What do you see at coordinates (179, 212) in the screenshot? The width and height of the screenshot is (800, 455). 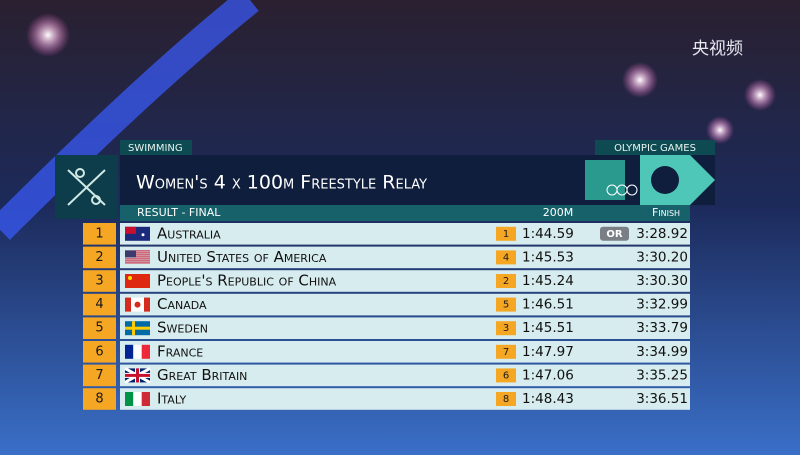 I see `stage-label: RESULT - FINAL` at bounding box center [179, 212].